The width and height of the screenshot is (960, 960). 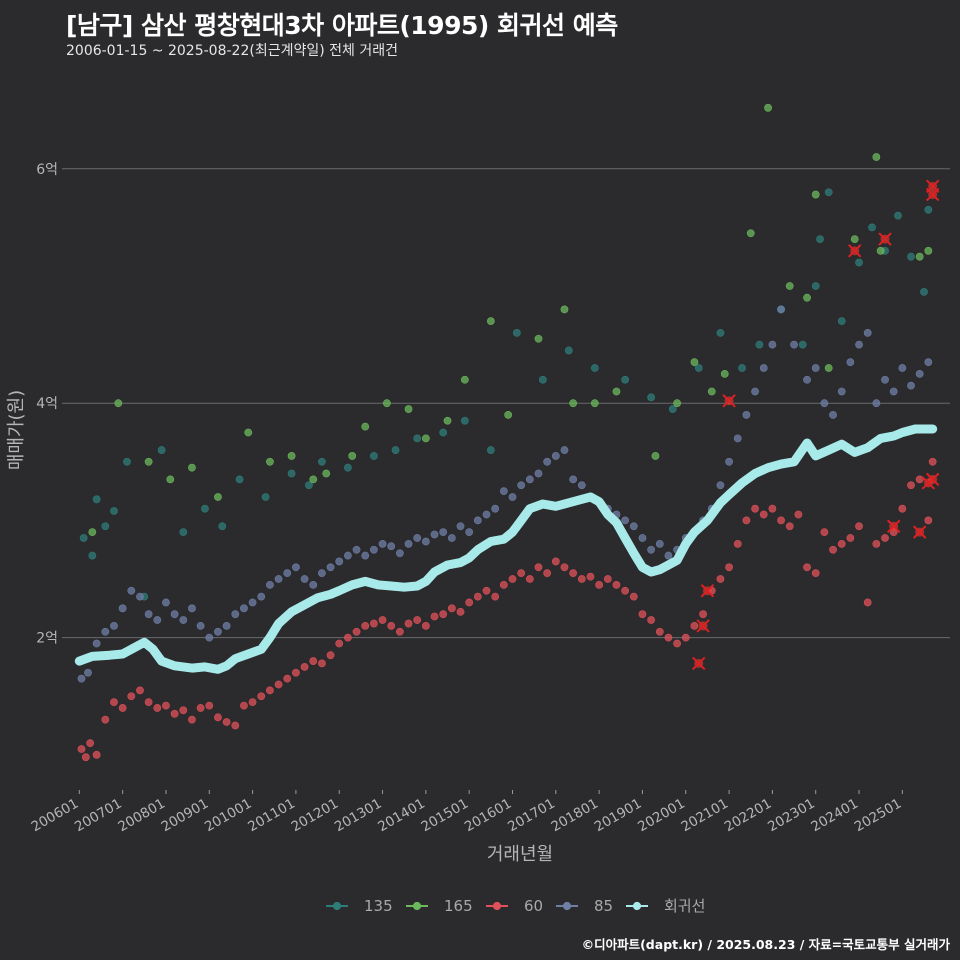 I want to click on x-tick-label: 200901, so click(x=185, y=816).